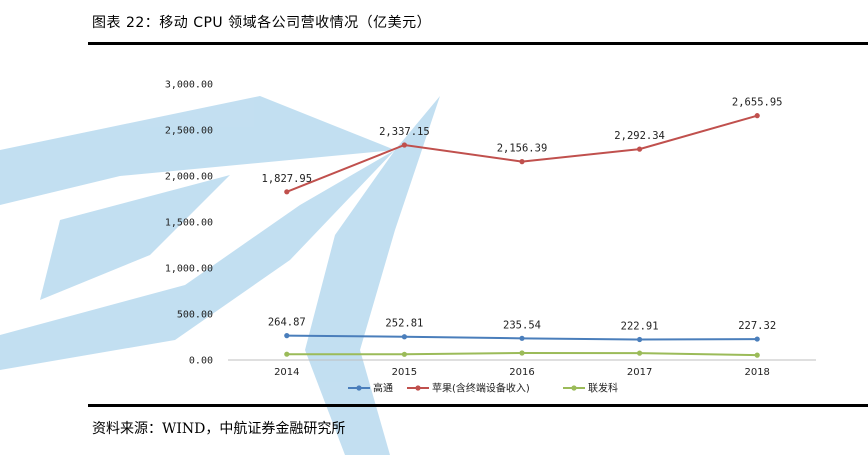 Image resolution: width=868 pixels, height=457 pixels. Describe the element at coordinates (404, 132) in the screenshot. I see `data-label: 2,337.15` at that location.